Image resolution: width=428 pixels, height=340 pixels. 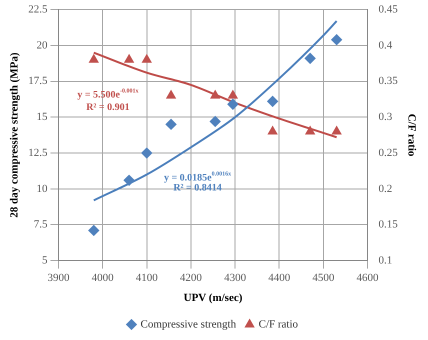 I want to click on y-tick-label: 20, so click(x=42, y=45).